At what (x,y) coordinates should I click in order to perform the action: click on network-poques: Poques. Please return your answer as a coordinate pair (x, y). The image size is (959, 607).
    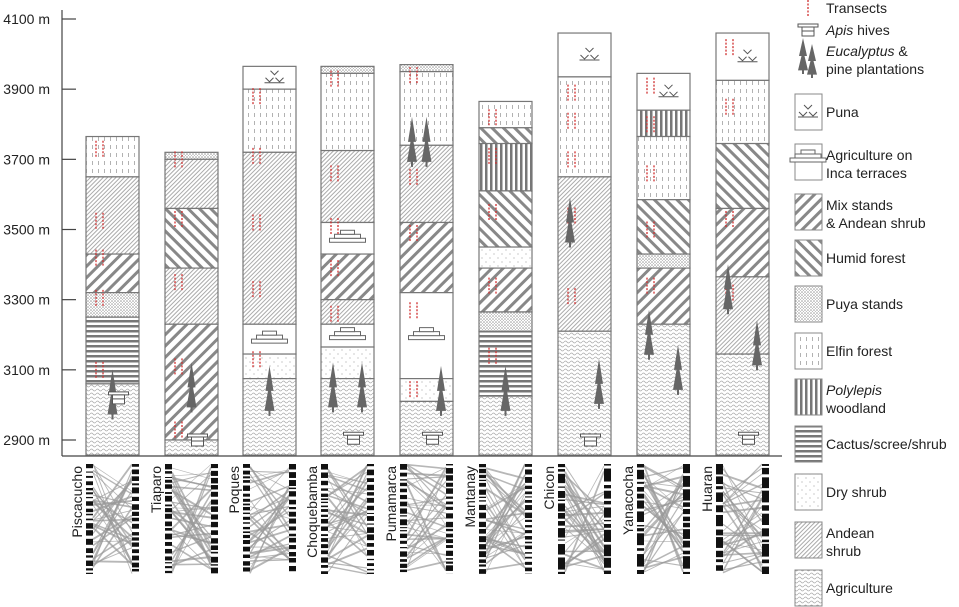
    Looking at the image, I should click on (261, 519).